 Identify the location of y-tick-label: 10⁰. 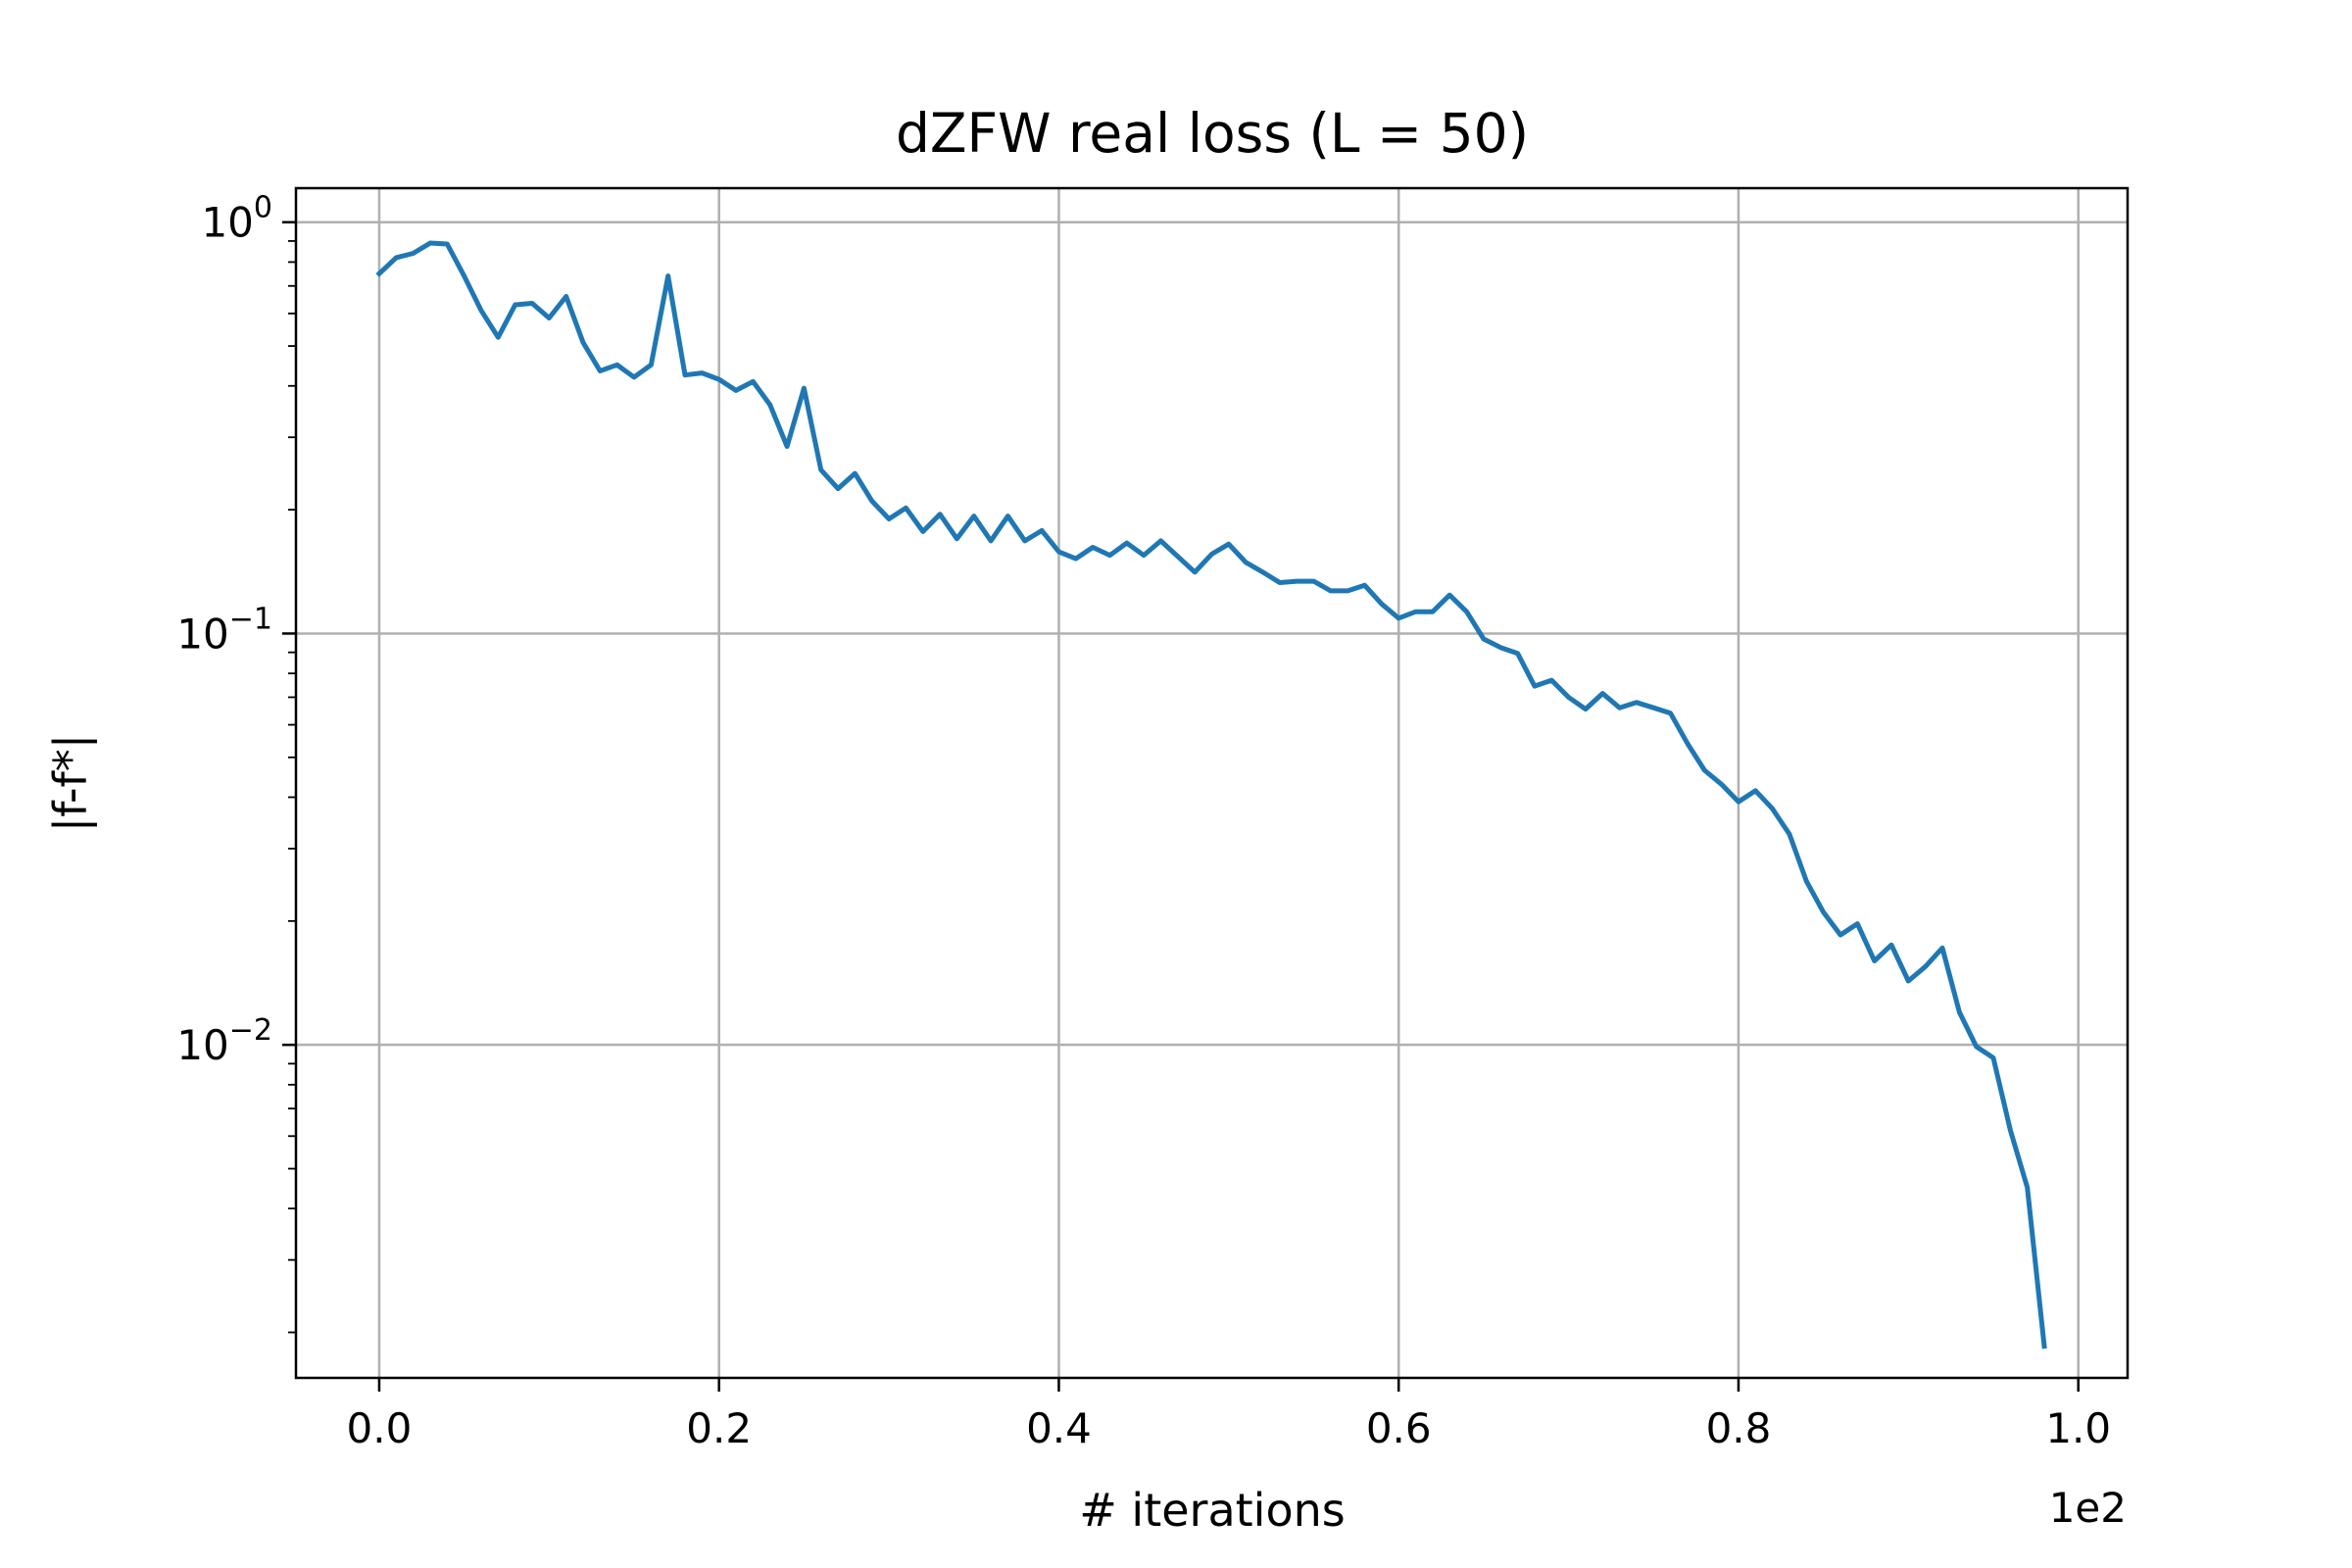
(236, 219).